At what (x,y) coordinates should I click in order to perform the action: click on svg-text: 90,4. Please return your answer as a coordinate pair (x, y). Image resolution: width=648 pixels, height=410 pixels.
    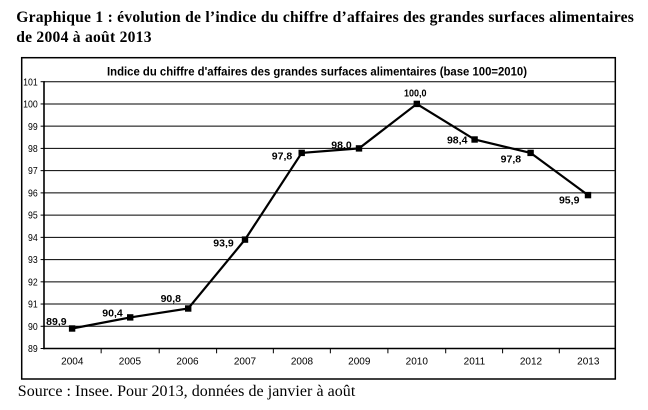
    Looking at the image, I should click on (112, 313).